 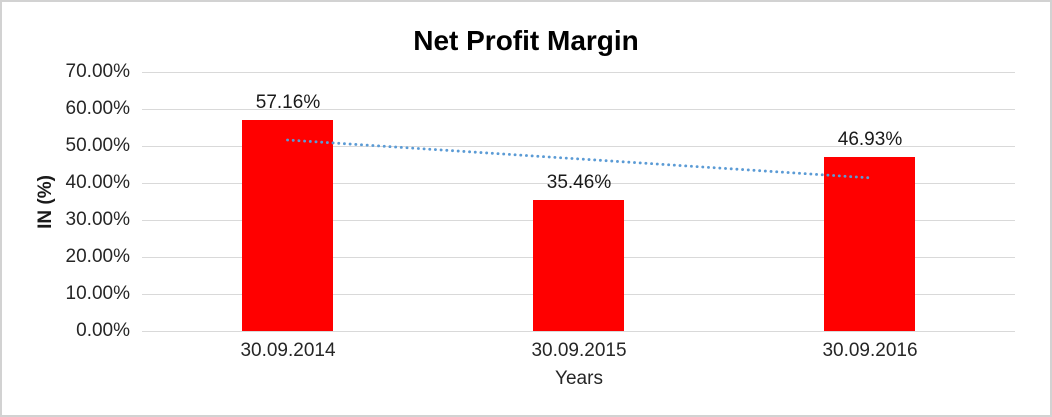 I want to click on y-axis-tick-label: 20.00%, so click(x=97, y=256).